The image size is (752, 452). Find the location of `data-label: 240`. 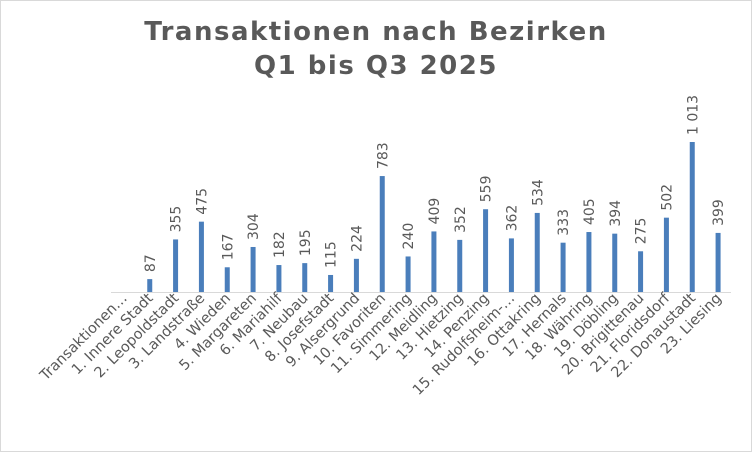

data-label: 240 is located at coordinates (409, 236).